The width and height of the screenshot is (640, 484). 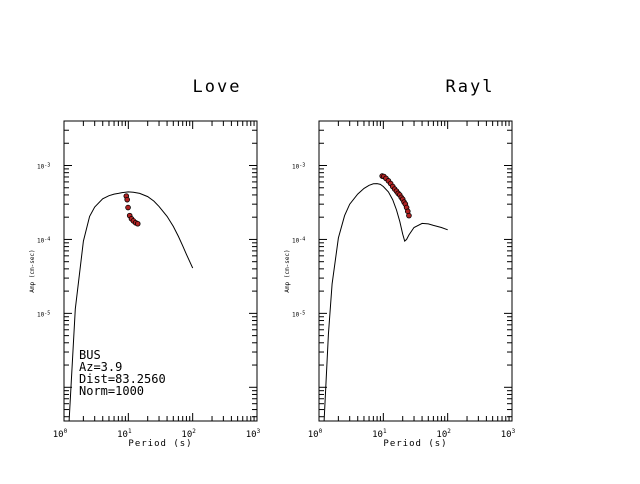 What do you see at coordinates (111, 391) in the screenshot?
I see `annotation-line: Norm=1000` at bounding box center [111, 391].